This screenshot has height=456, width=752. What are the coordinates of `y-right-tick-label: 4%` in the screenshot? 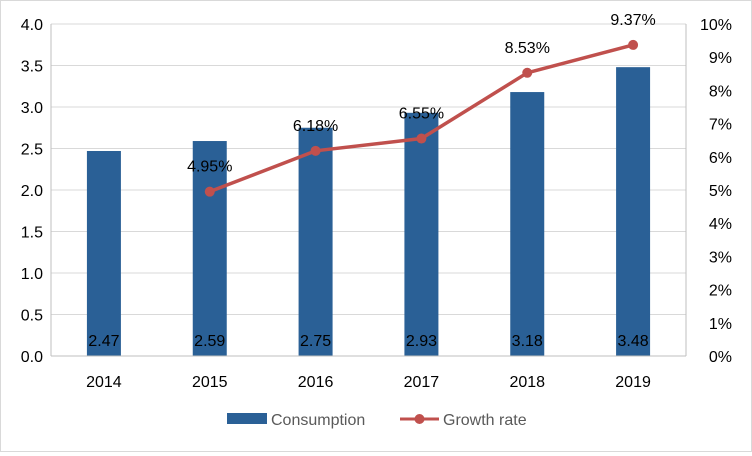 It's located at (720, 224).